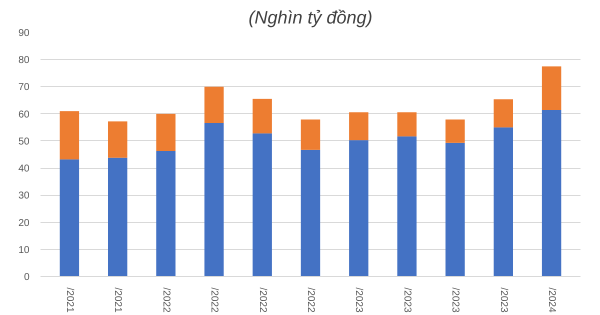 This screenshot has height=315, width=600. Describe the element at coordinates (24, 250) in the screenshot. I see `y-tick-label: 10` at that location.